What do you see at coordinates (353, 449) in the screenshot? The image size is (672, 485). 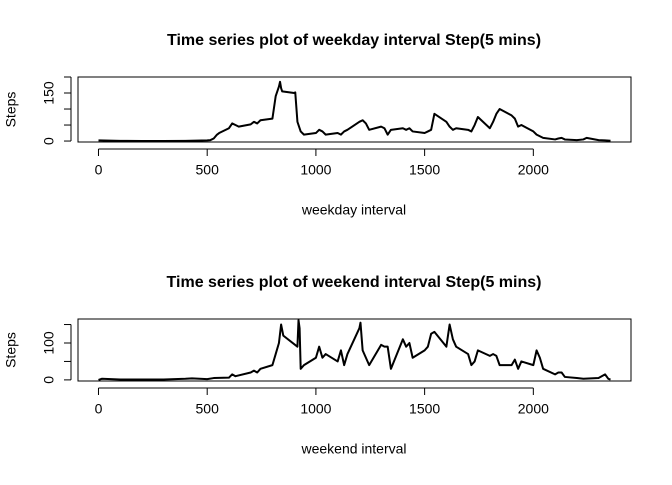 I see `x-axis-label: weekend interval` at bounding box center [353, 449].